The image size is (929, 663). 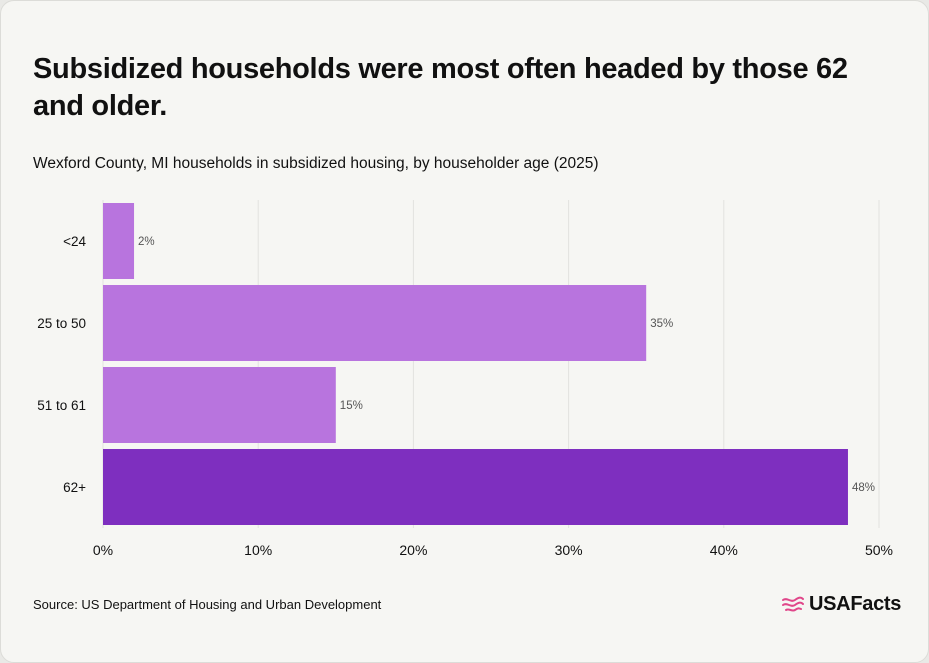 What do you see at coordinates (855, 604) in the screenshot?
I see `brand-name: USAFacts` at bounding box center [855, 604].